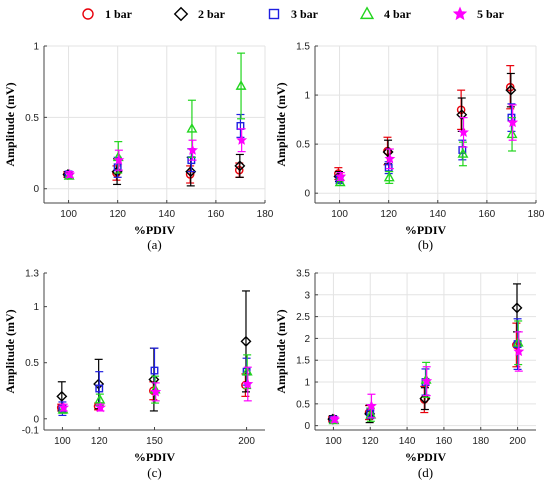  Describe the element at coordinates (303, 317) in the screenshot. I see `y-tick-label: 2.5` at that location.